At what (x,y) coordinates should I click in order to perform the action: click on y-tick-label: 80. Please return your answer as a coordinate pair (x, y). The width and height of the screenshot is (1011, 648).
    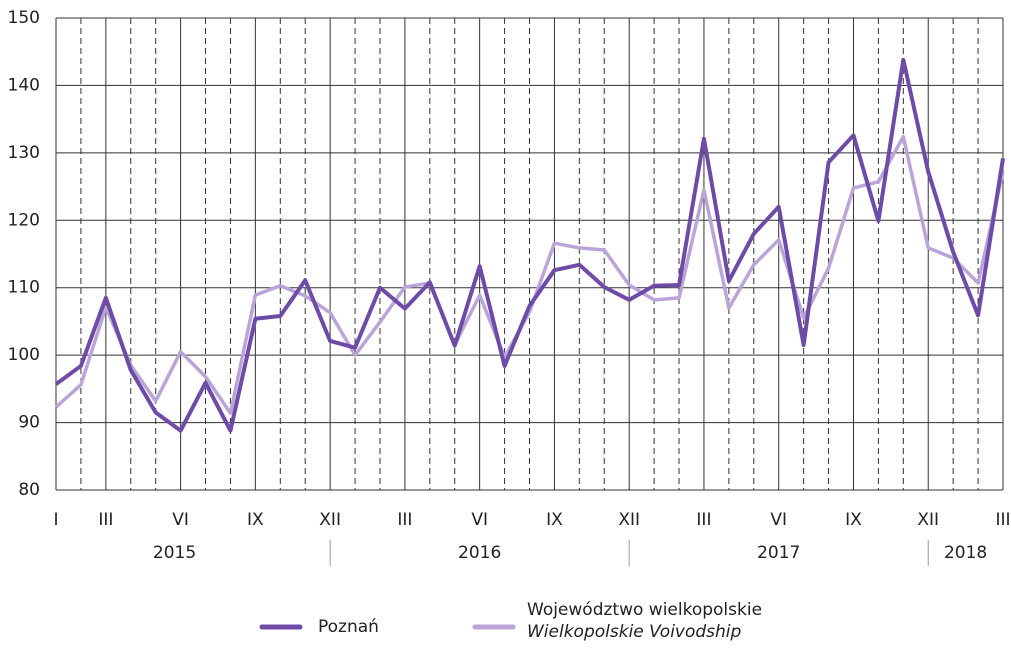
    Looking at the image, I should click on (29, 490).